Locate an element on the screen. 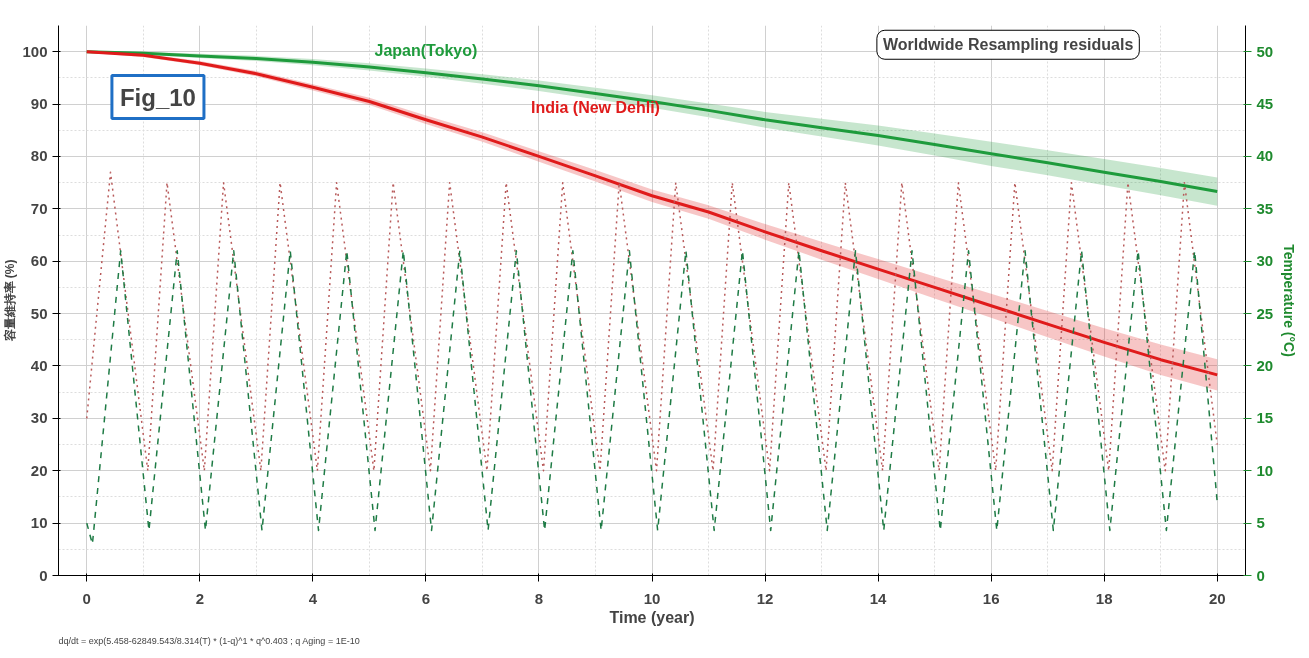 The image size is (1309, 658). y2-tick-label: 10 is located at coordinates (1265, 470).